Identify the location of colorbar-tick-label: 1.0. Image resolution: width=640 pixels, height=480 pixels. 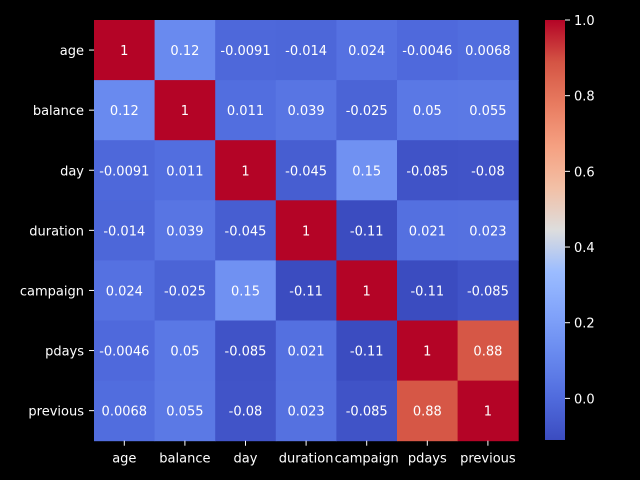
(584, 21).